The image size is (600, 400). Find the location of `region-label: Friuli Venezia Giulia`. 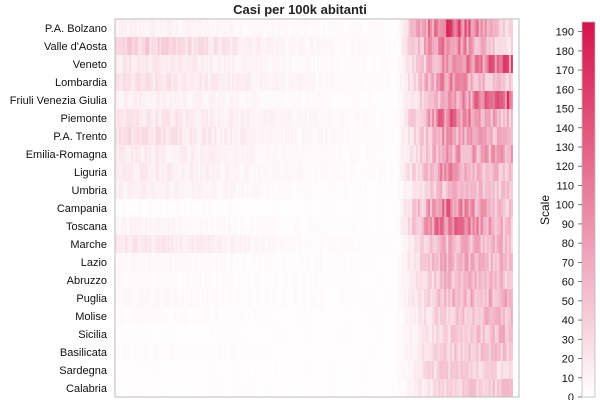

region-label: Friuli Venezia Giulia is located at coordinates (59, 101).